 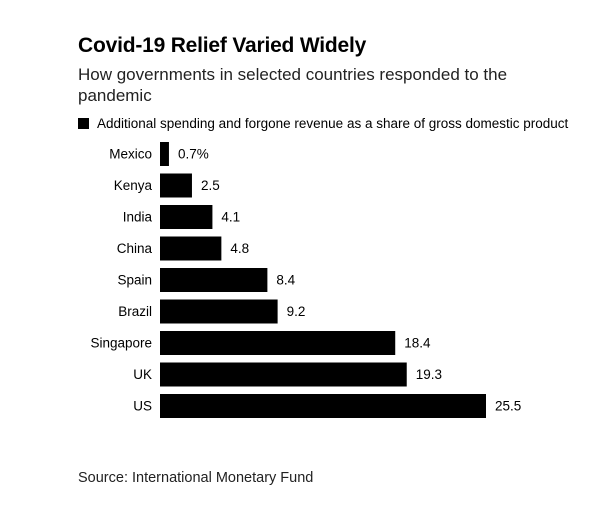 I want to click on bar-china, so click(x=191, y=248).